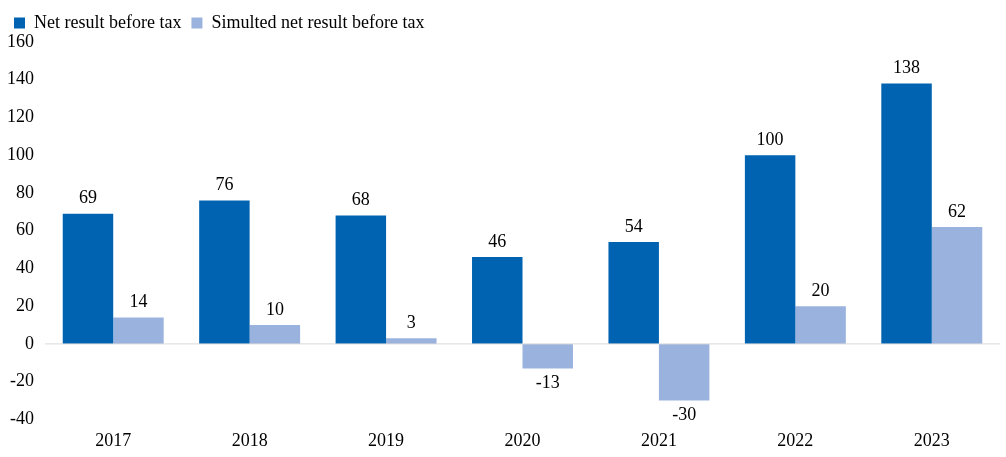 This screenshot has width=1006, height=457. Describe the element at coordinates (522, 439) in the screenshot. I see `x-tick-label: 2020` at that location.